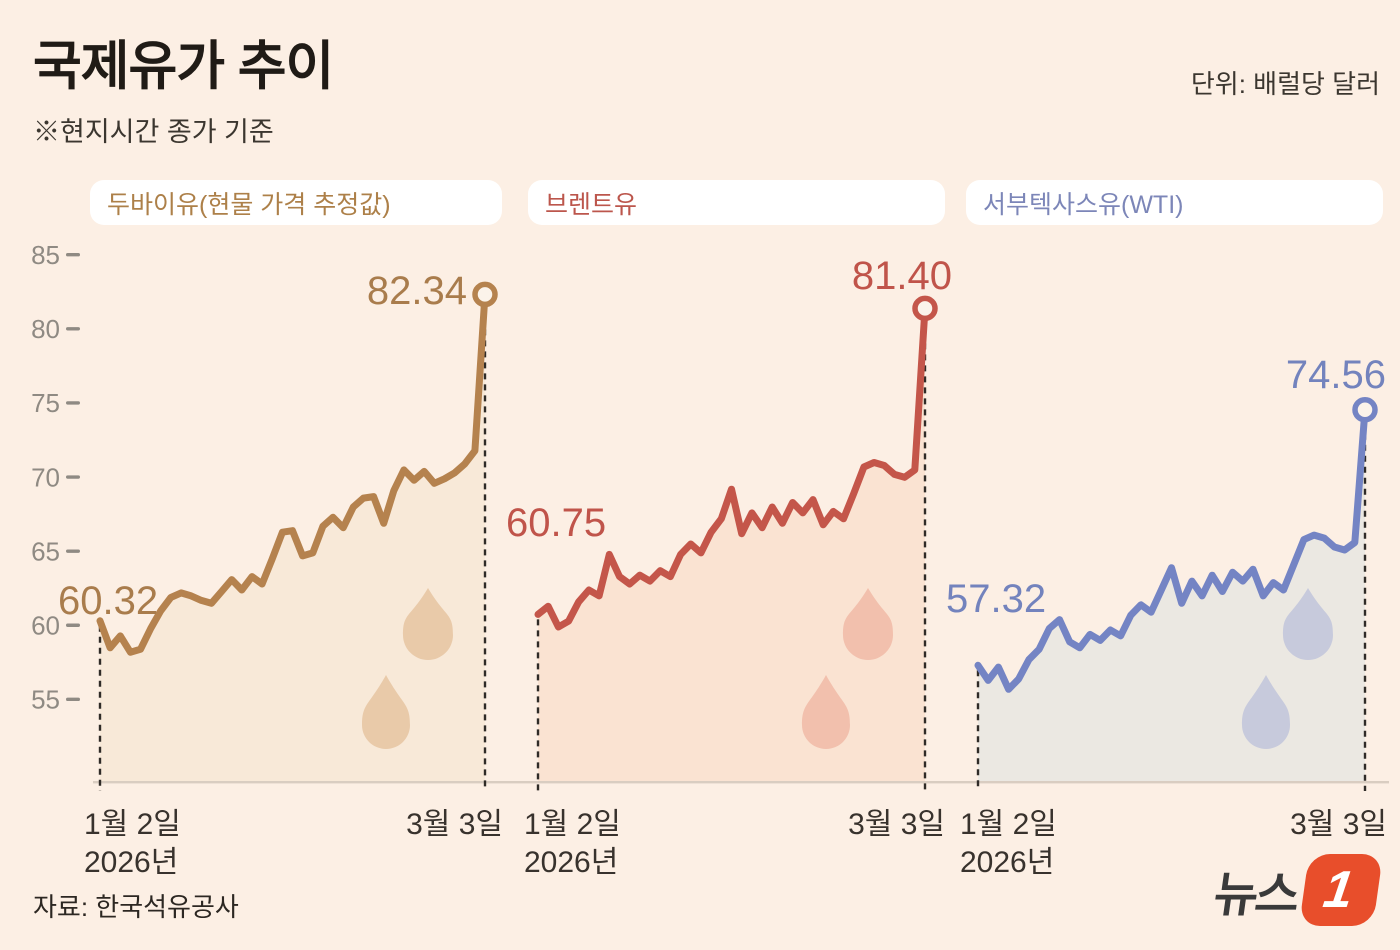  I want to click on legend-wti: 서부텍사스유(WTI), so click(1174, 202).